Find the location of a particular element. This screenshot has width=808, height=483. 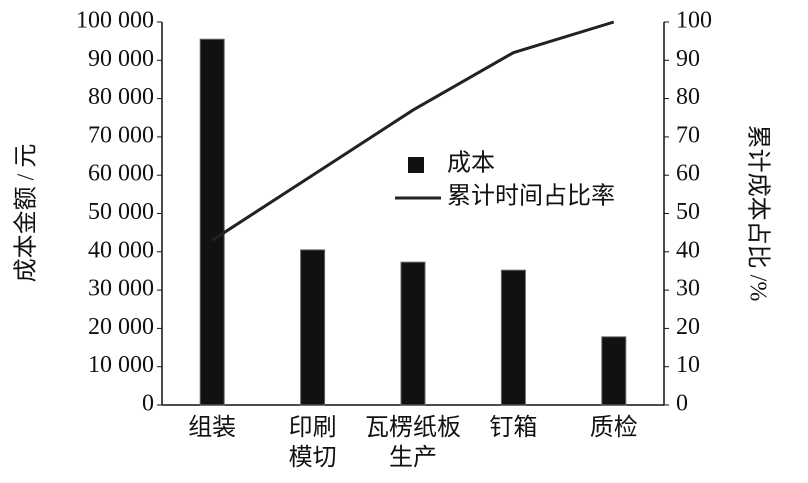

y-tick-label: 40 000 is located at coordinates (121, 250).